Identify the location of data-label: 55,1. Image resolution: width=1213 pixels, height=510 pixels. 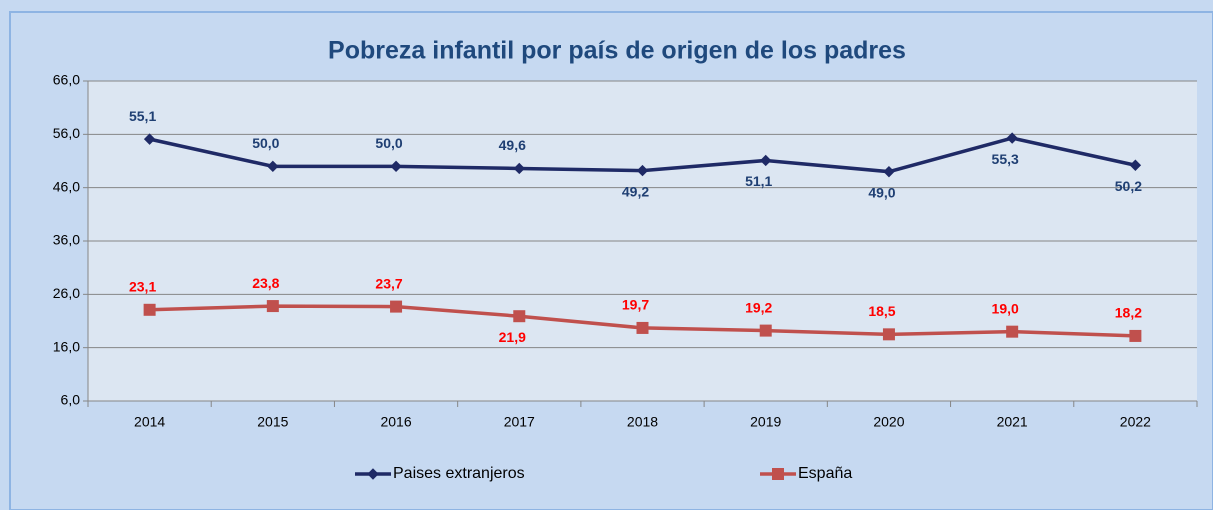
(142, 116).